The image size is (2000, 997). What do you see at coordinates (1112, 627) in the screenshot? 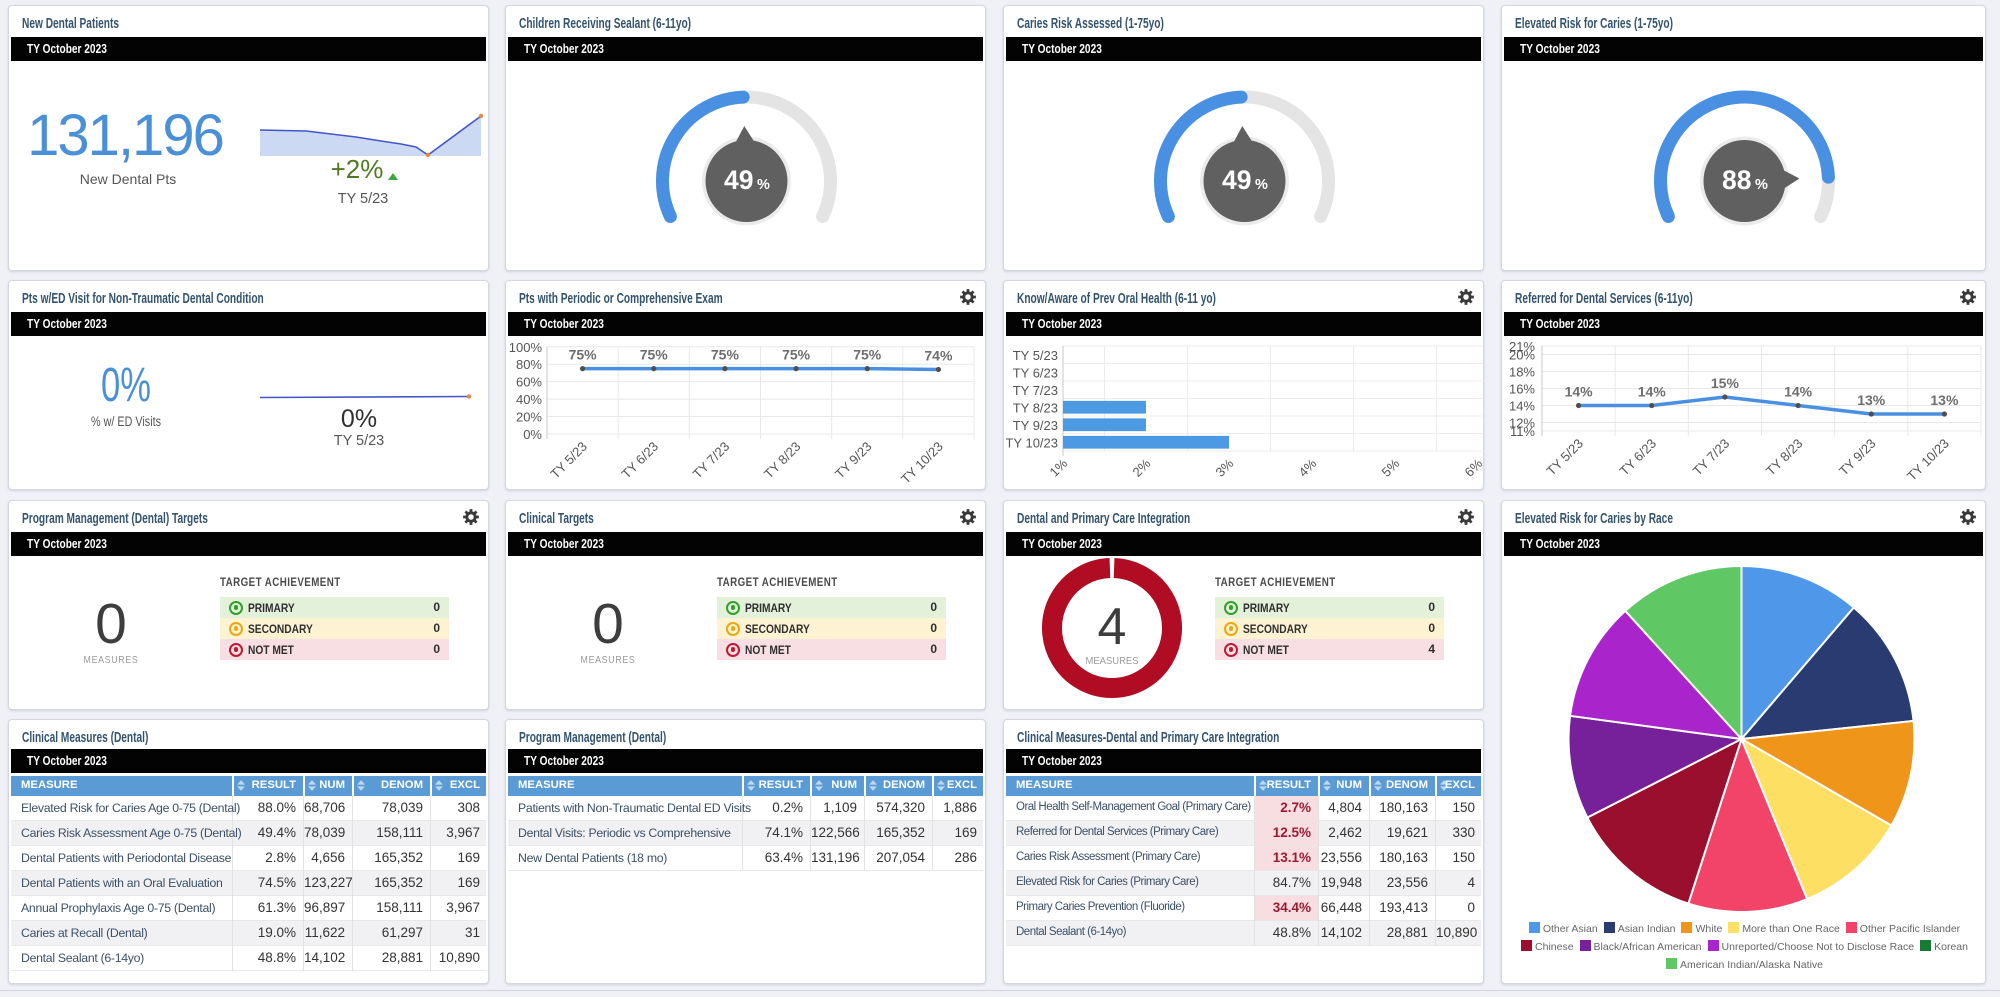
I see `svg-text: 4` at bounding box center [1112, 627].